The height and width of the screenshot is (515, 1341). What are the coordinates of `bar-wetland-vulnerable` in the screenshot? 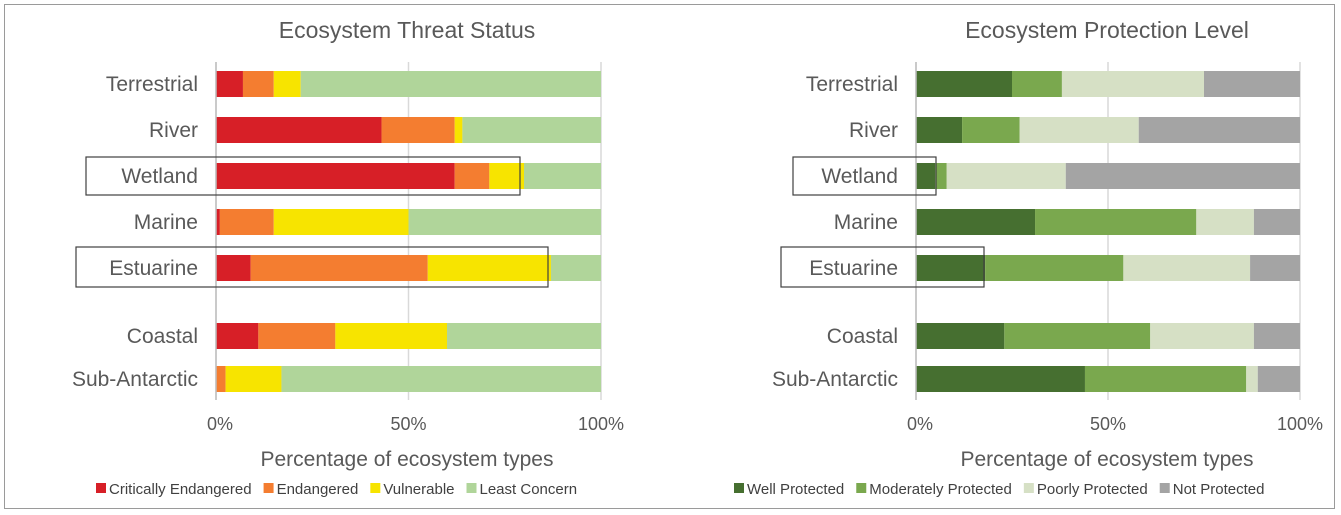 It's located at (506, 176).